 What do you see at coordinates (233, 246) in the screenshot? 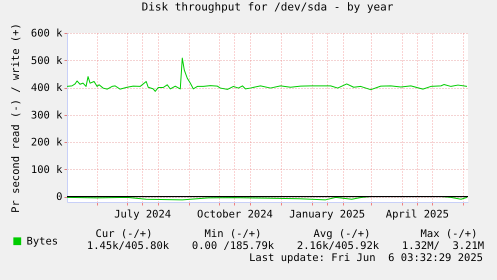
I see `text: 0.00 /185.79k` at bounding box center [233, 246].